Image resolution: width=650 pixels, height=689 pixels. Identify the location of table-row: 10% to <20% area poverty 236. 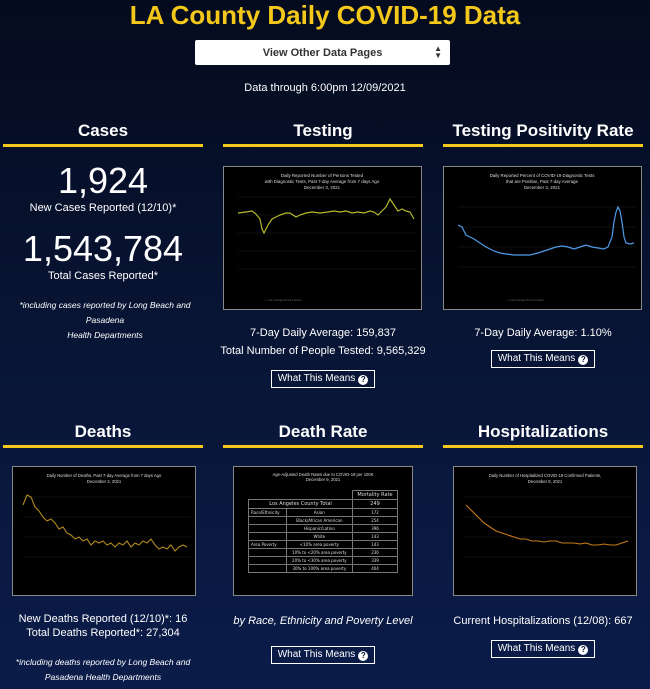
(323, 552).